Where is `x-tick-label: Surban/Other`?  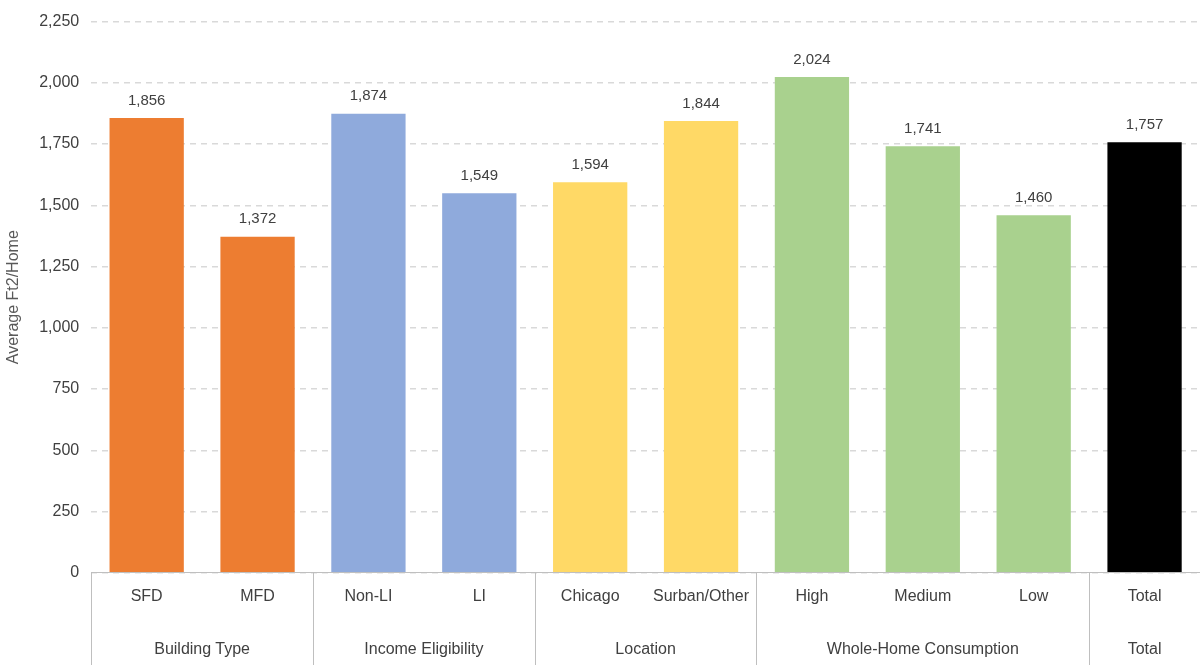 x-tick-label: Surban/Other is located at coordinates (701, 595).